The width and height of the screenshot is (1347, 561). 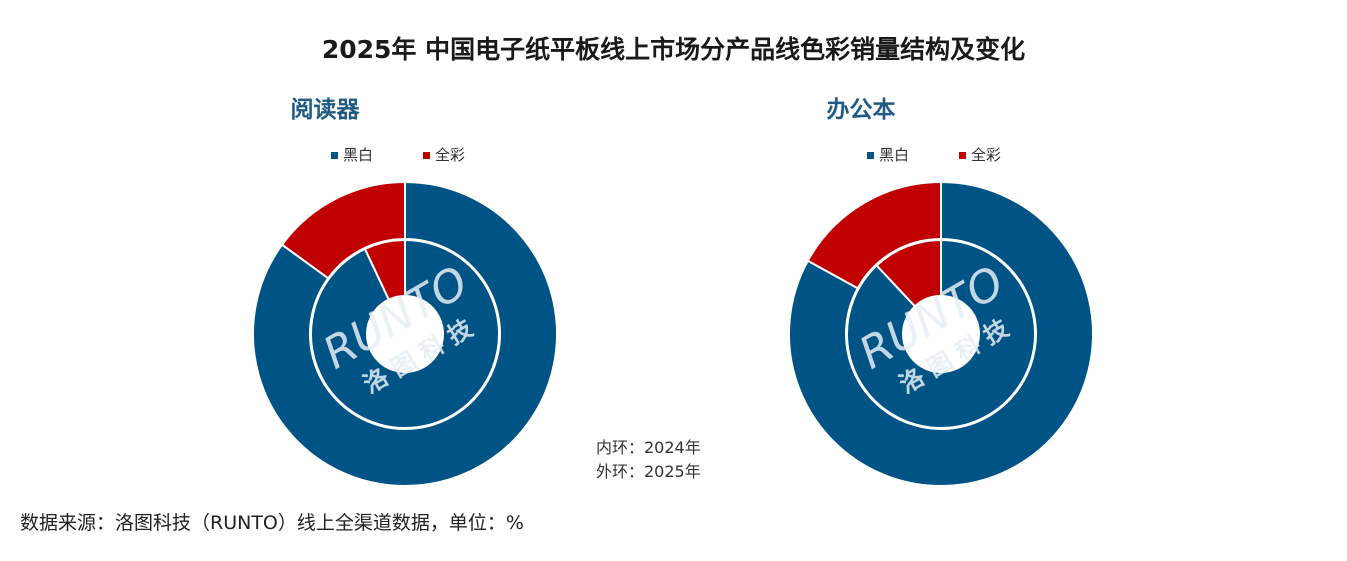 I want to click on source-footer: 数据来源：洛图科技（RUNTO）线上全渠道数据，单位：%, so click(x=272, y=523).